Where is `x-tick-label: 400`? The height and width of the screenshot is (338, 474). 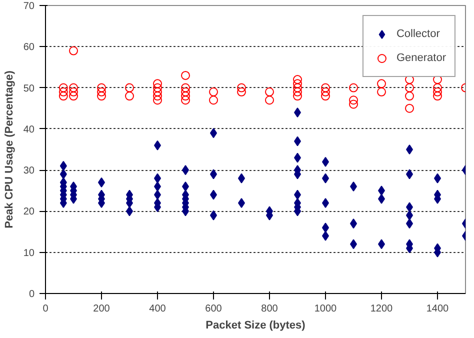
x-tick-label: 400 is located at coordinates (157, 309).